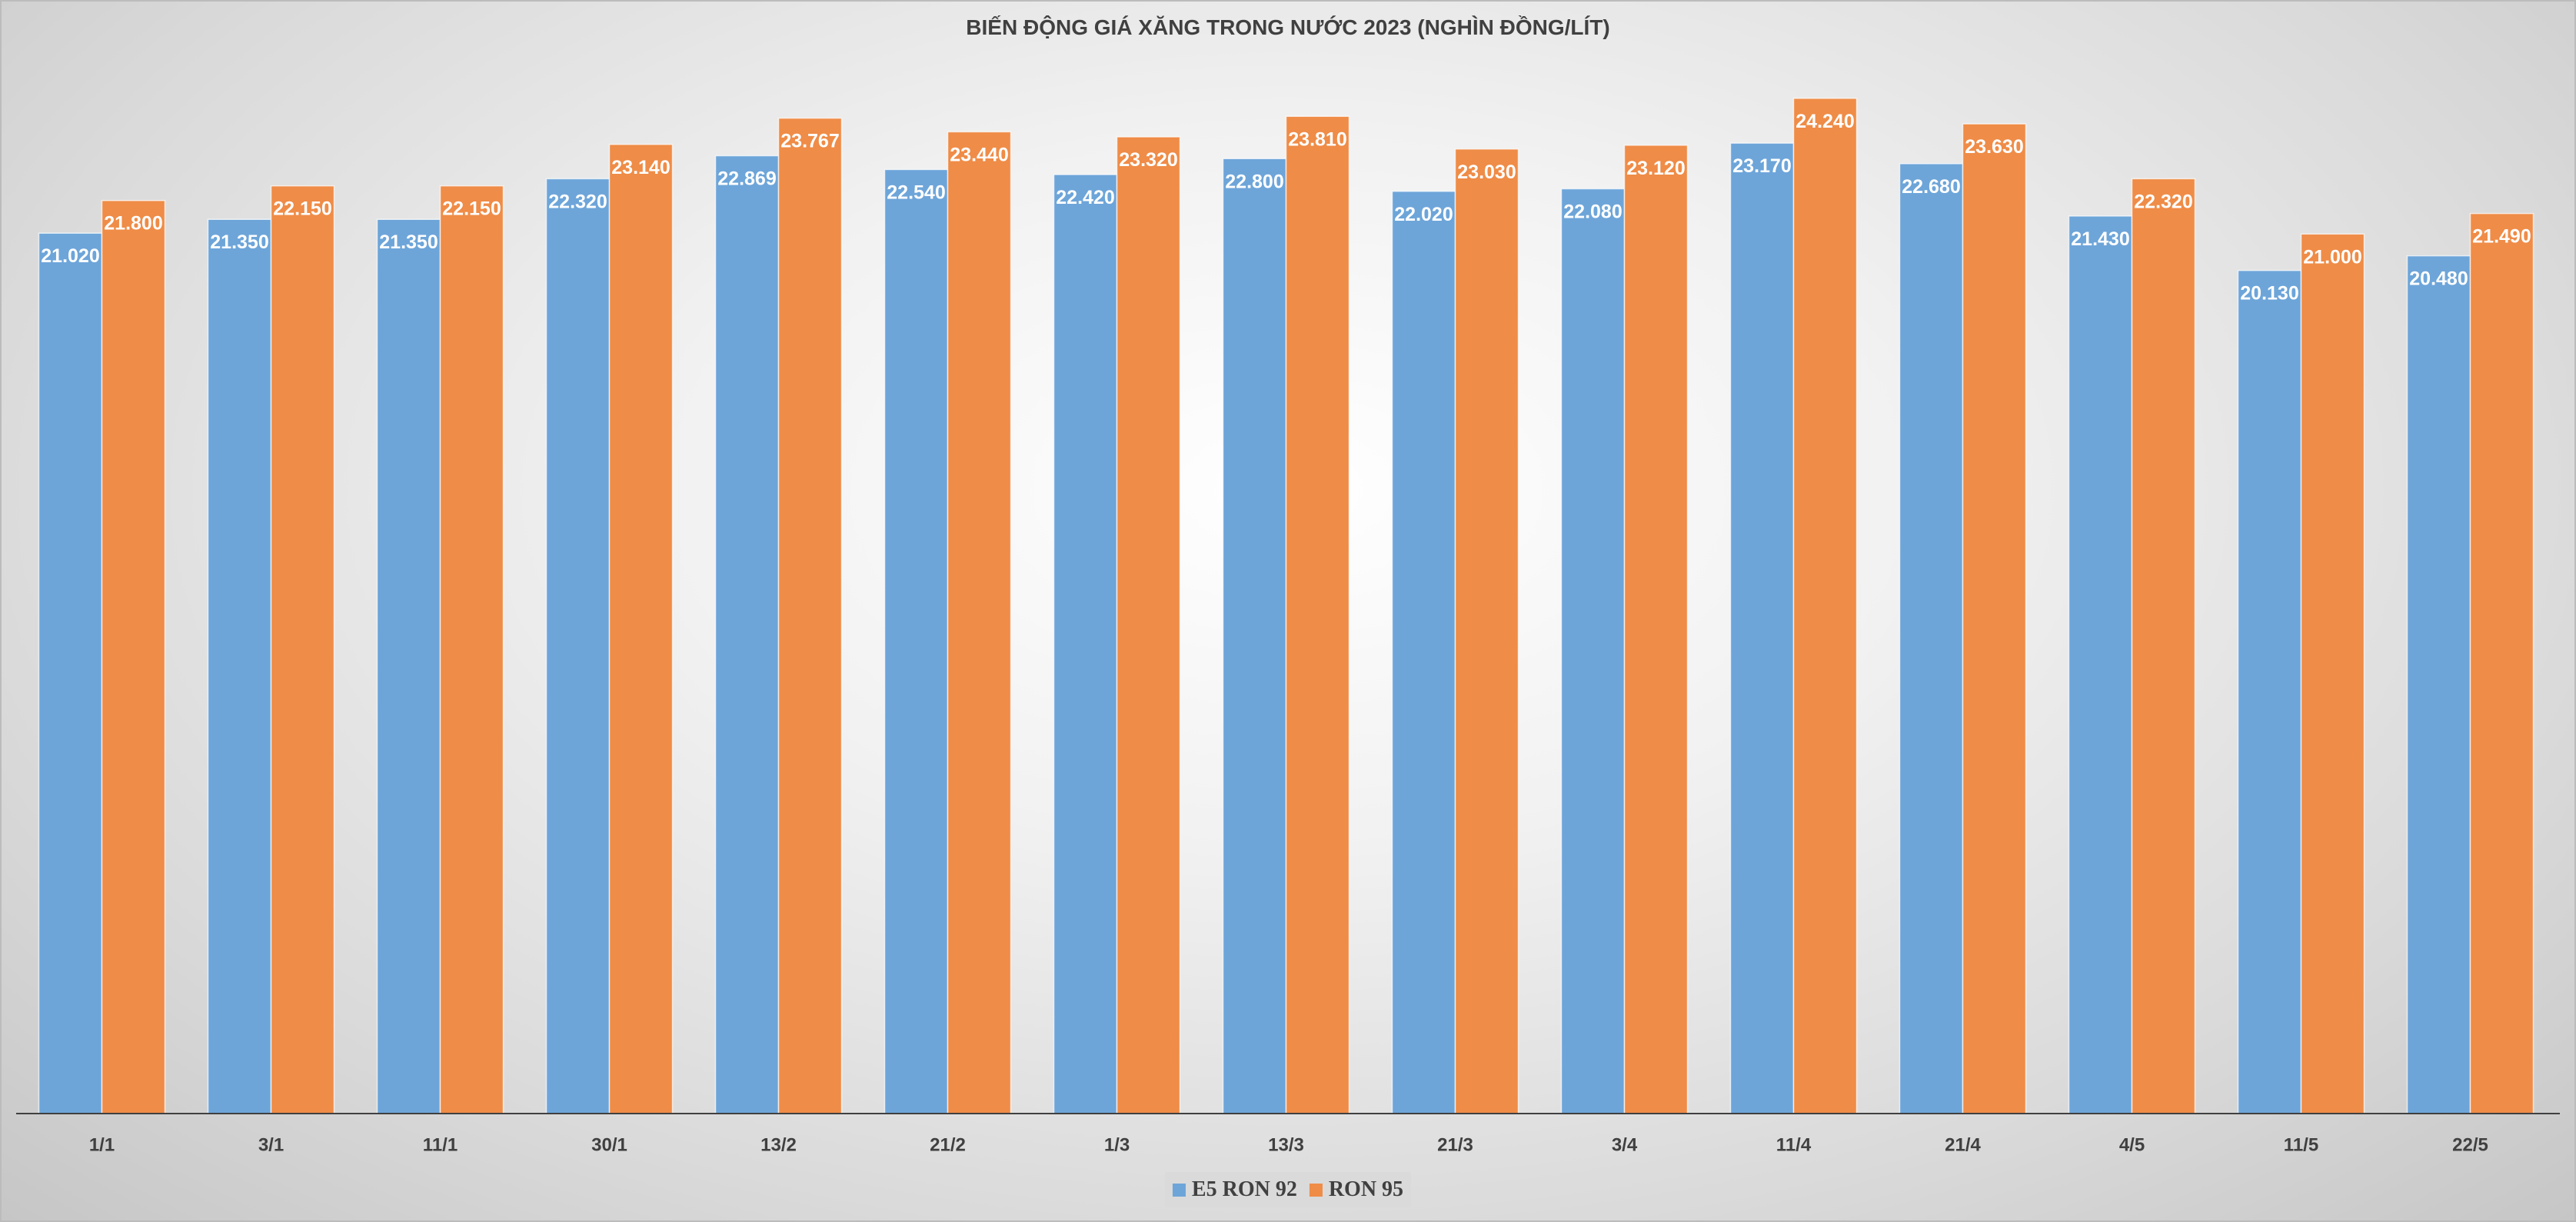 The image size is (2576, 1222). I want to click on legend: E5 RON 92 RON 95, so click(1288, 1190).